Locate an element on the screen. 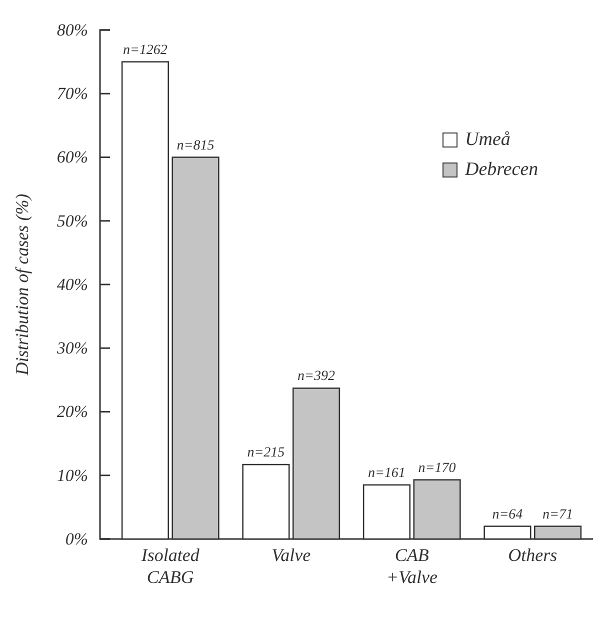  y-tick-label: 50% is located at coordinates (72, 220).